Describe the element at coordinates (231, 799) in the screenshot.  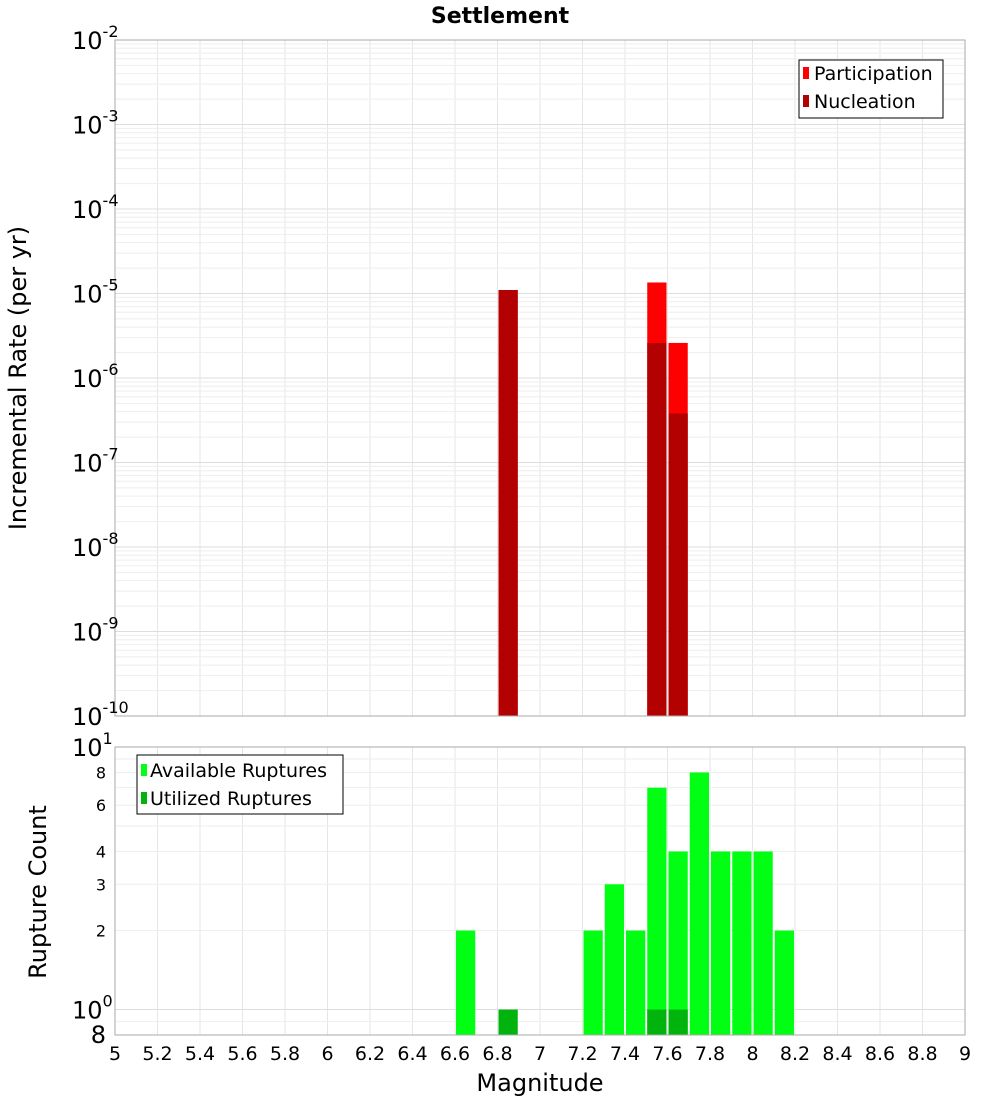
I see `legend-label-utilized-ruptures: Utilized Ruptures` at that location.